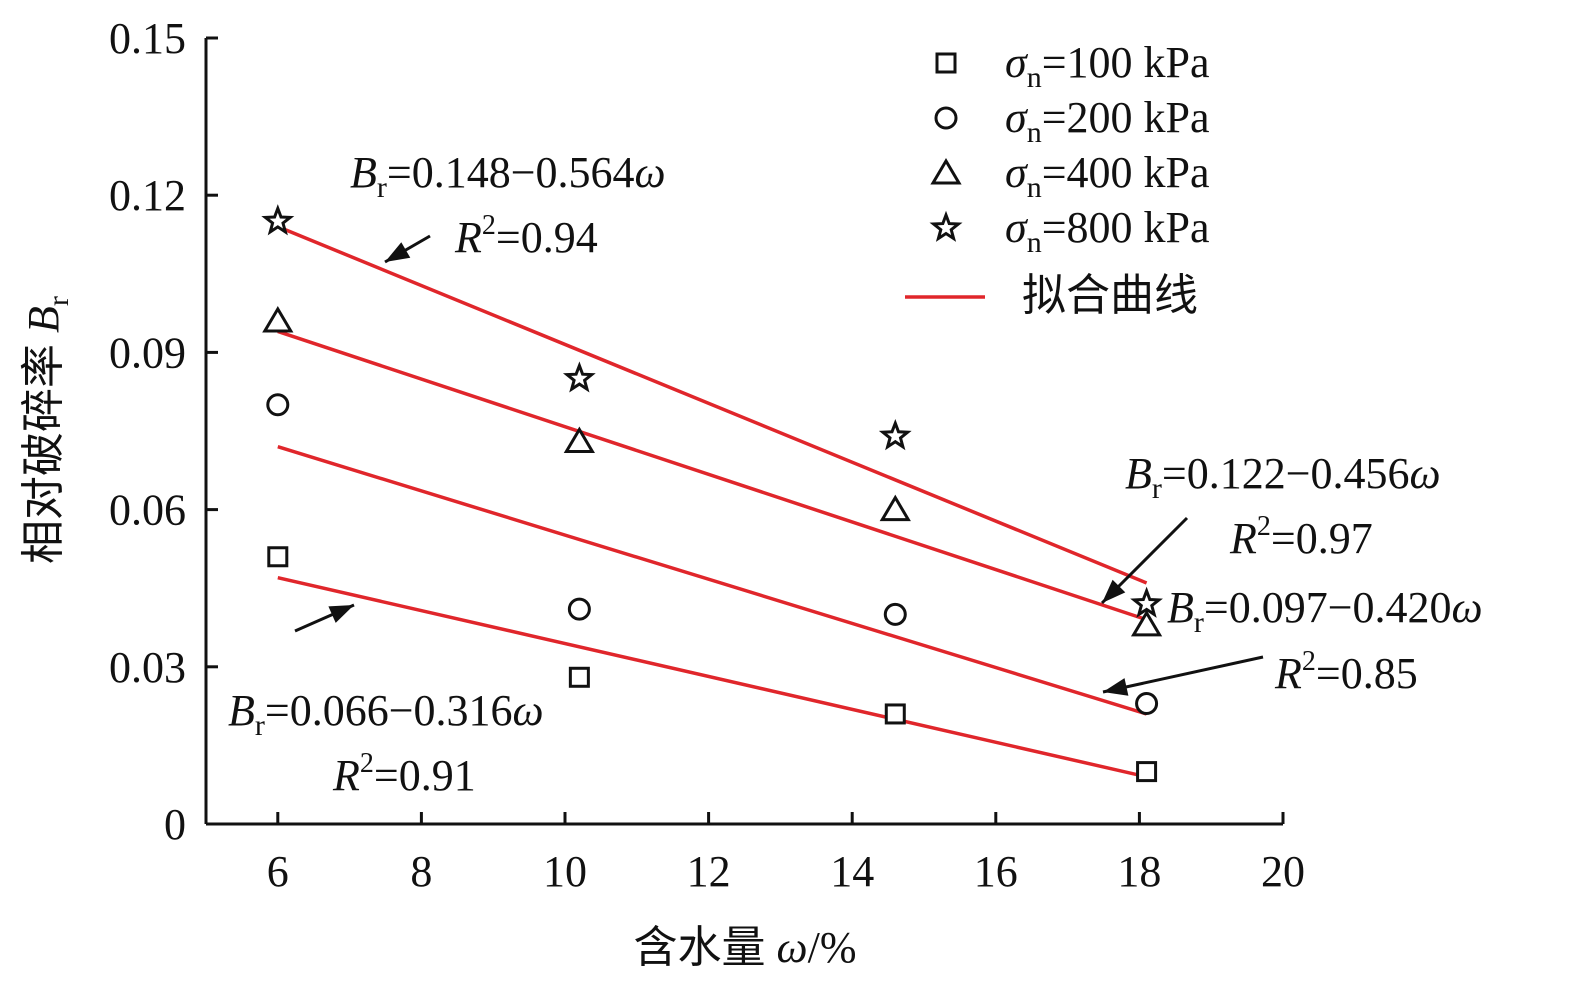  Describe the element at coordinates (1283, 477) in the screenshot. I see `fit-equation: Br=0.122−0.456ω` at that location.